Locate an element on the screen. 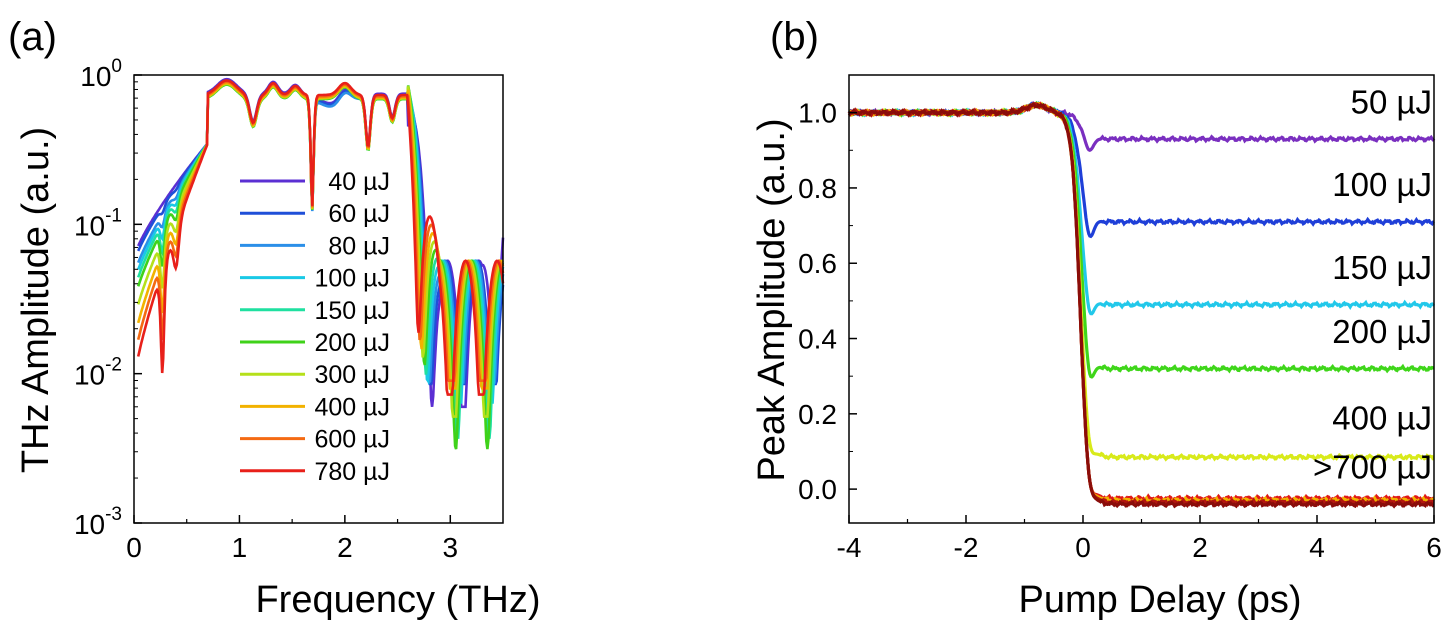  panel-b-series-labels: 50 µJ 100 µJ 150 µJ 200 µJ 400 µJ >700 µJ is located at coordinates (1372, 284).